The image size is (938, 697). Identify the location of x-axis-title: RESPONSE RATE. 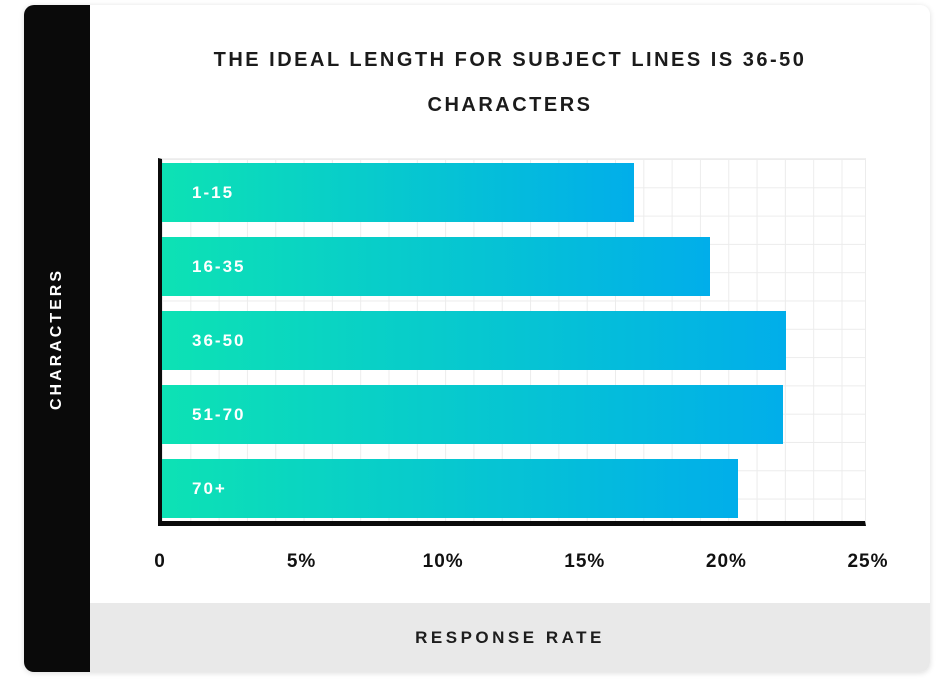
(510, 637).